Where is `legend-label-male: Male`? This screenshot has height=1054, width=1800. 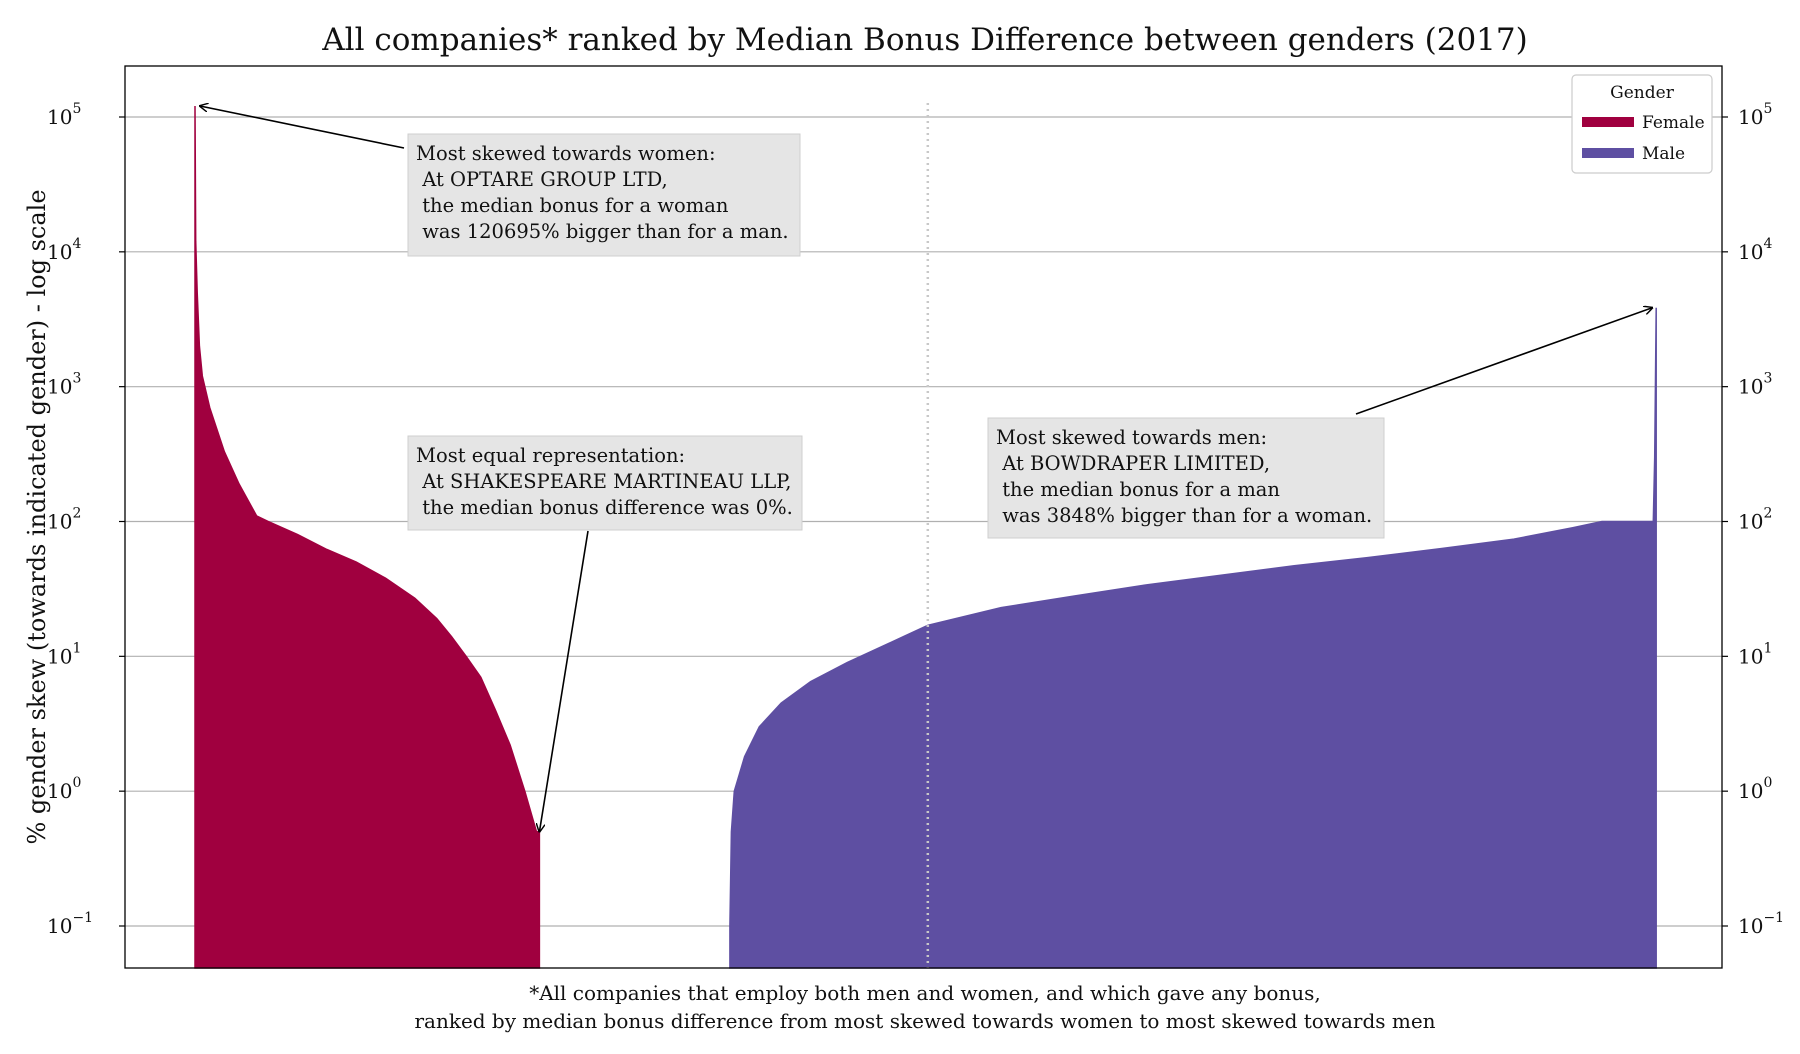
legend-label-male: Male is located at coordinates (1663, 154).